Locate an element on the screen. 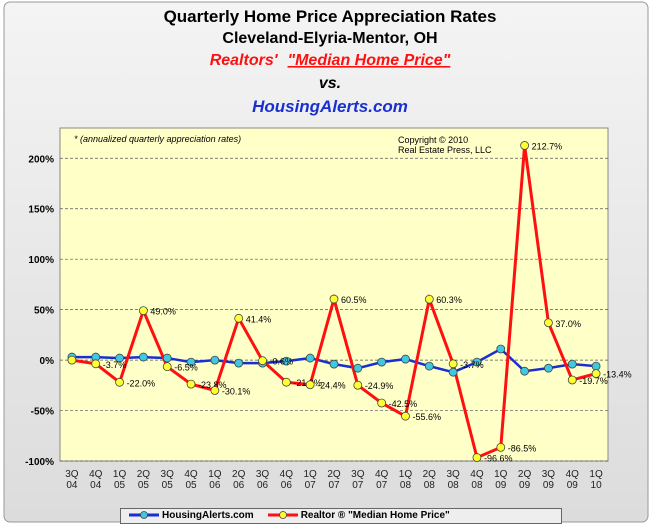 The height and width of the screenshot is (529, 658). data-label: -24.9% is located at coordinates (379, 386).